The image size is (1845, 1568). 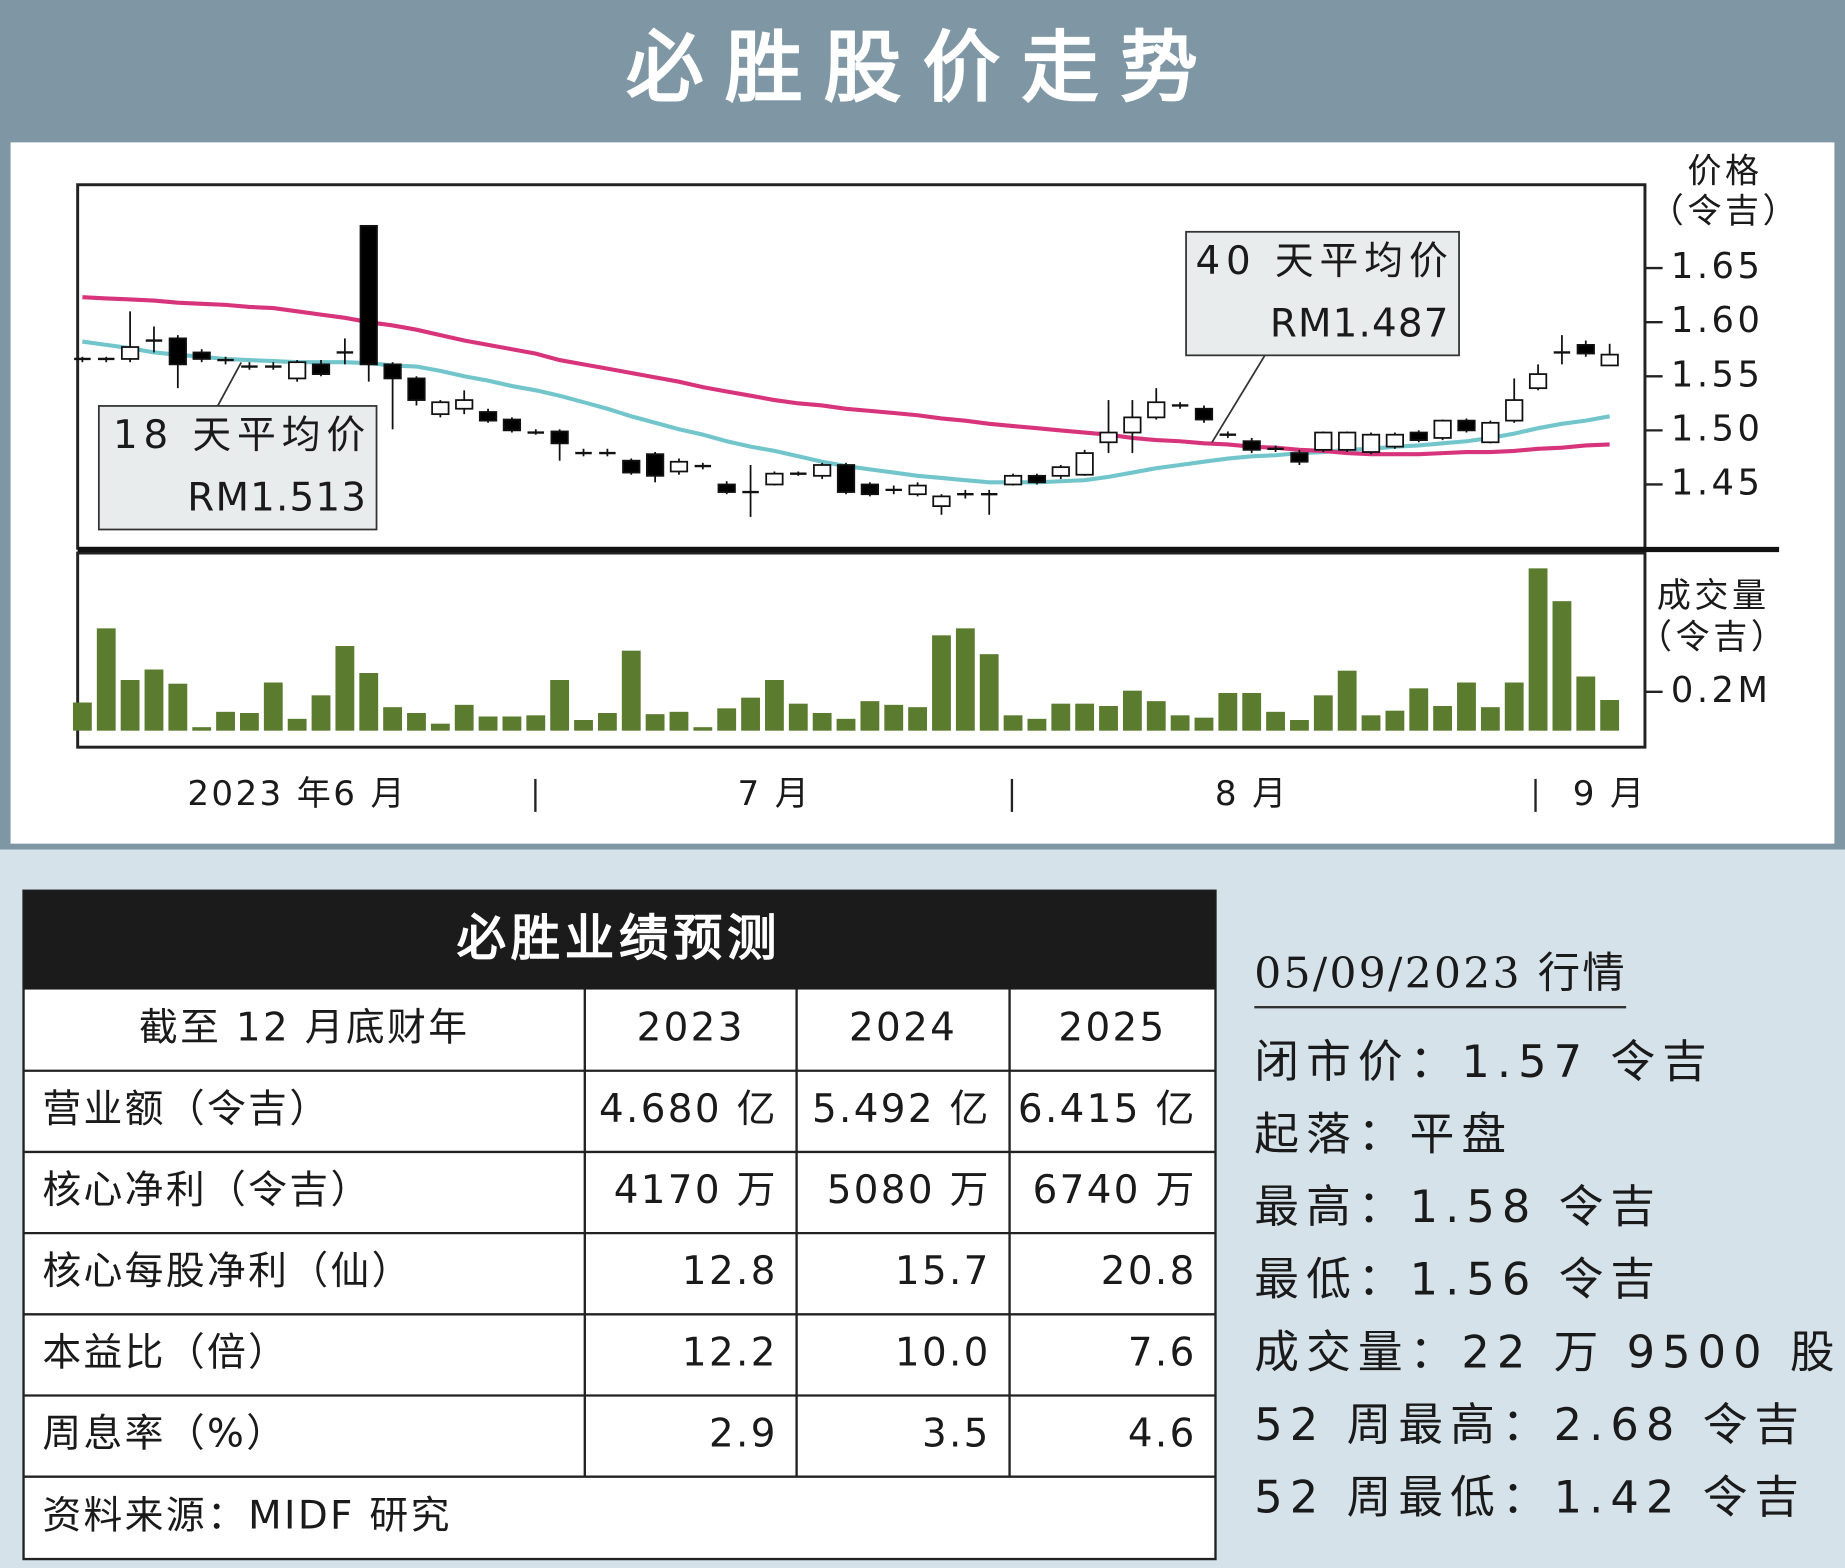 I want to click on table-row-label: 周息率（%）, so click(x=164, y=1434).